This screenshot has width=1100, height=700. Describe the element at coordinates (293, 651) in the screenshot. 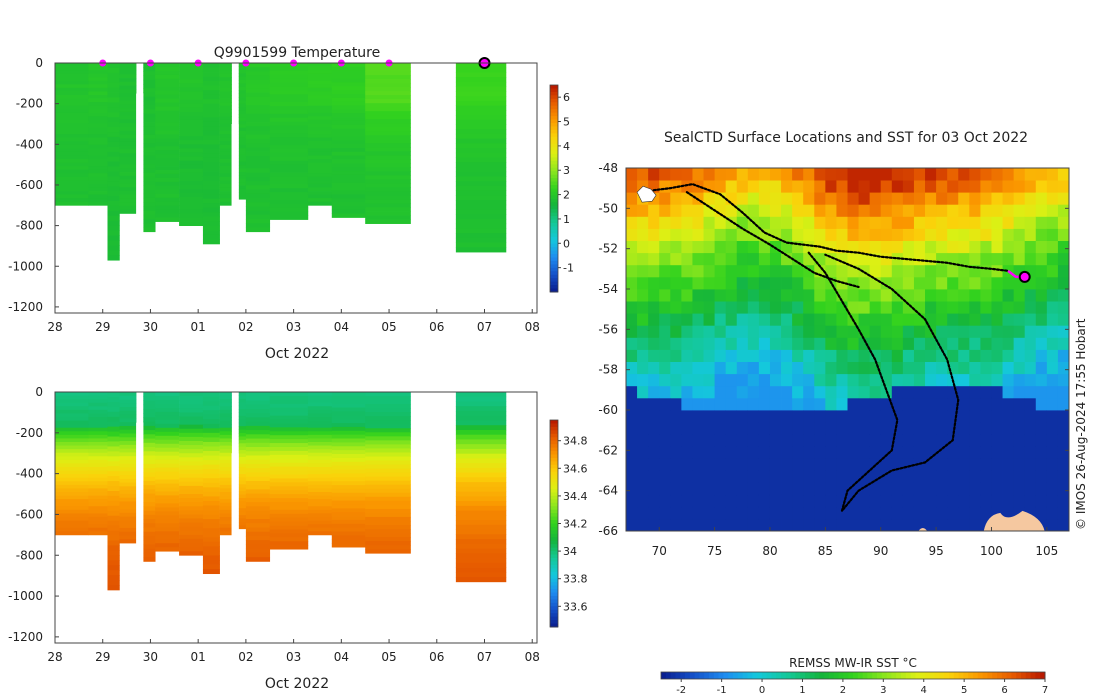

I see `salinity-x-ticks: 28 29 30 01 02 03 04 05 06 07 08` at that location.